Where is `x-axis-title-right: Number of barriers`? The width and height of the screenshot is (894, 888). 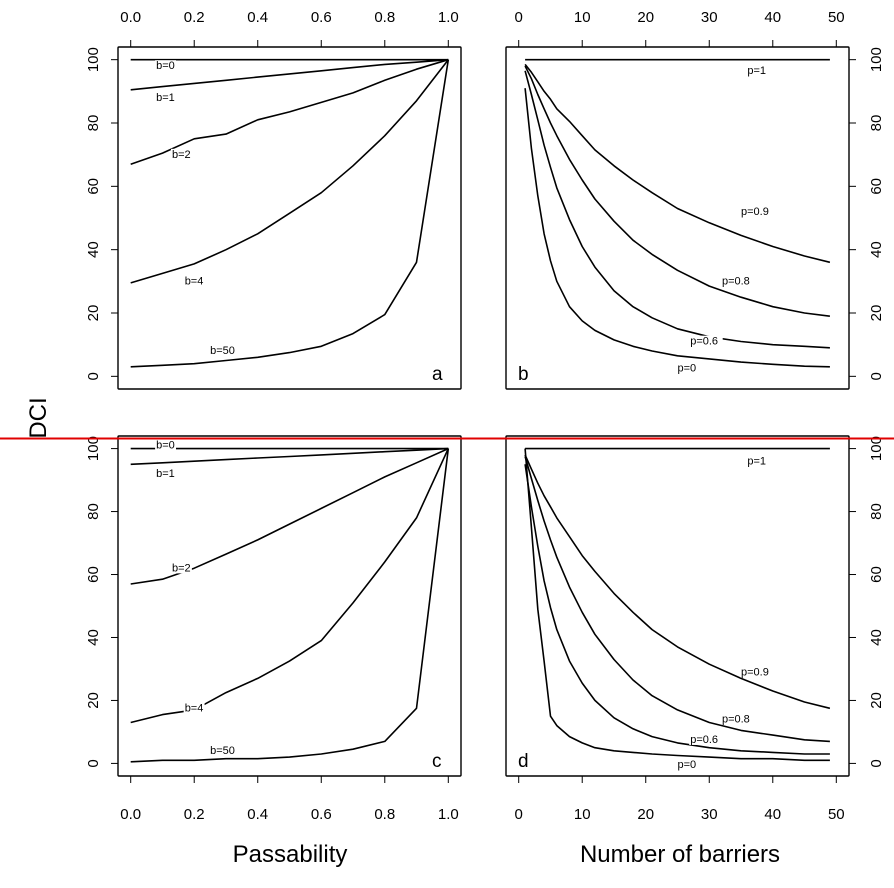
x-axis-title-right: Number of barriers is located at coordinates (680, 854).